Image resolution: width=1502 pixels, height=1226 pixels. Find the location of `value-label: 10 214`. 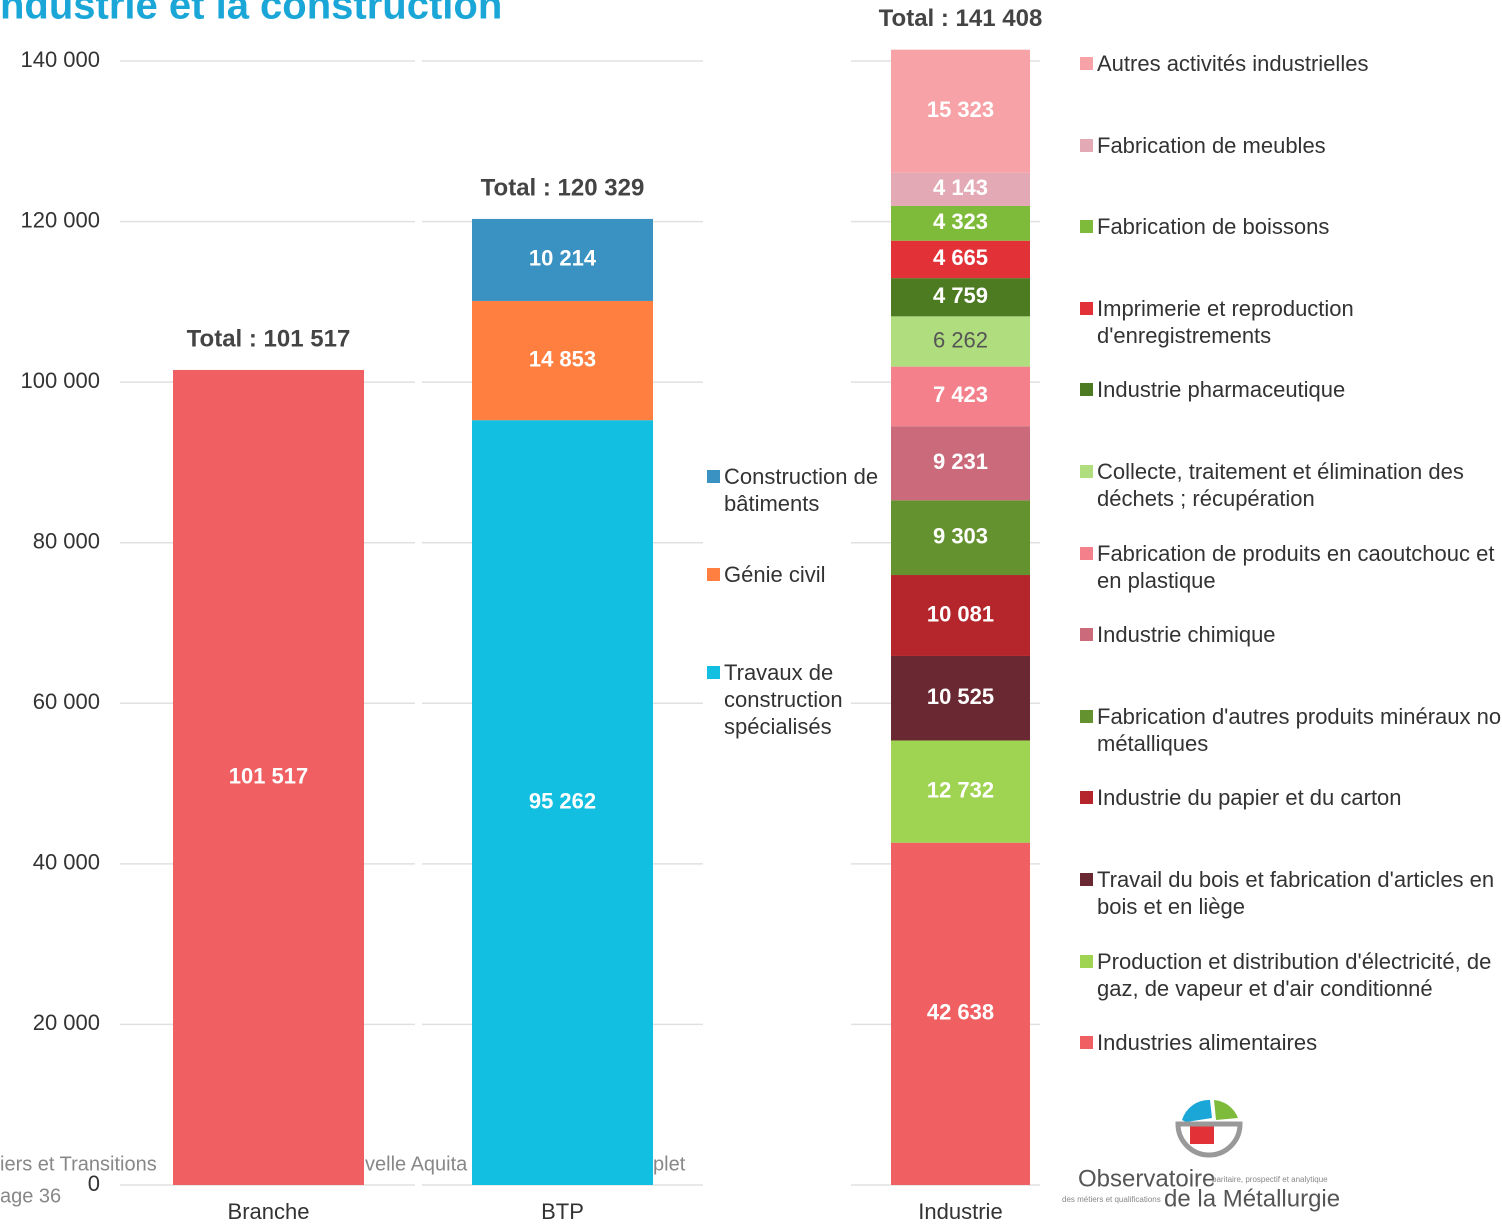

value-label: 10 214 is located at coordinates (563, 258).